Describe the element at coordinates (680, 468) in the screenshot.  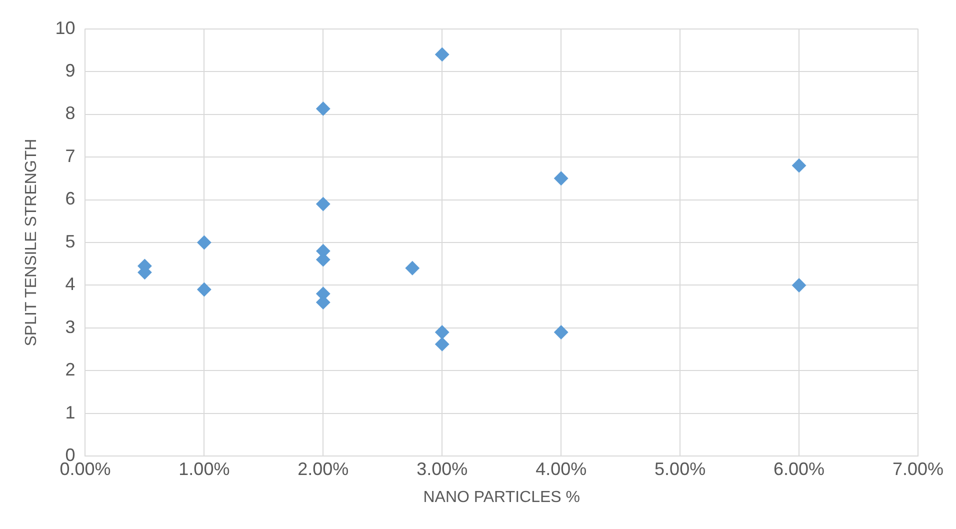
I see `x-tick-label: 5.00%` at that location.